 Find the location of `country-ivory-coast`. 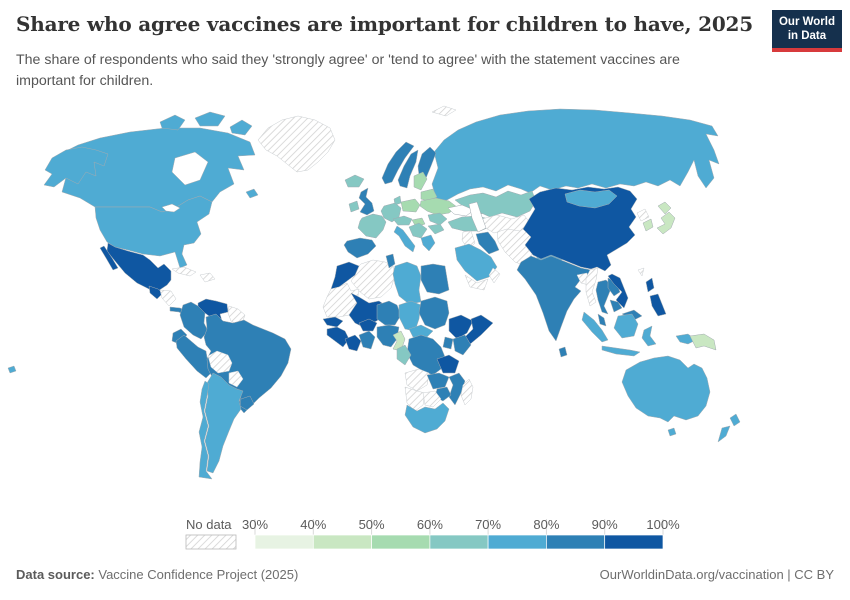

country-ivory-coast is located at coordinates (353, 343).